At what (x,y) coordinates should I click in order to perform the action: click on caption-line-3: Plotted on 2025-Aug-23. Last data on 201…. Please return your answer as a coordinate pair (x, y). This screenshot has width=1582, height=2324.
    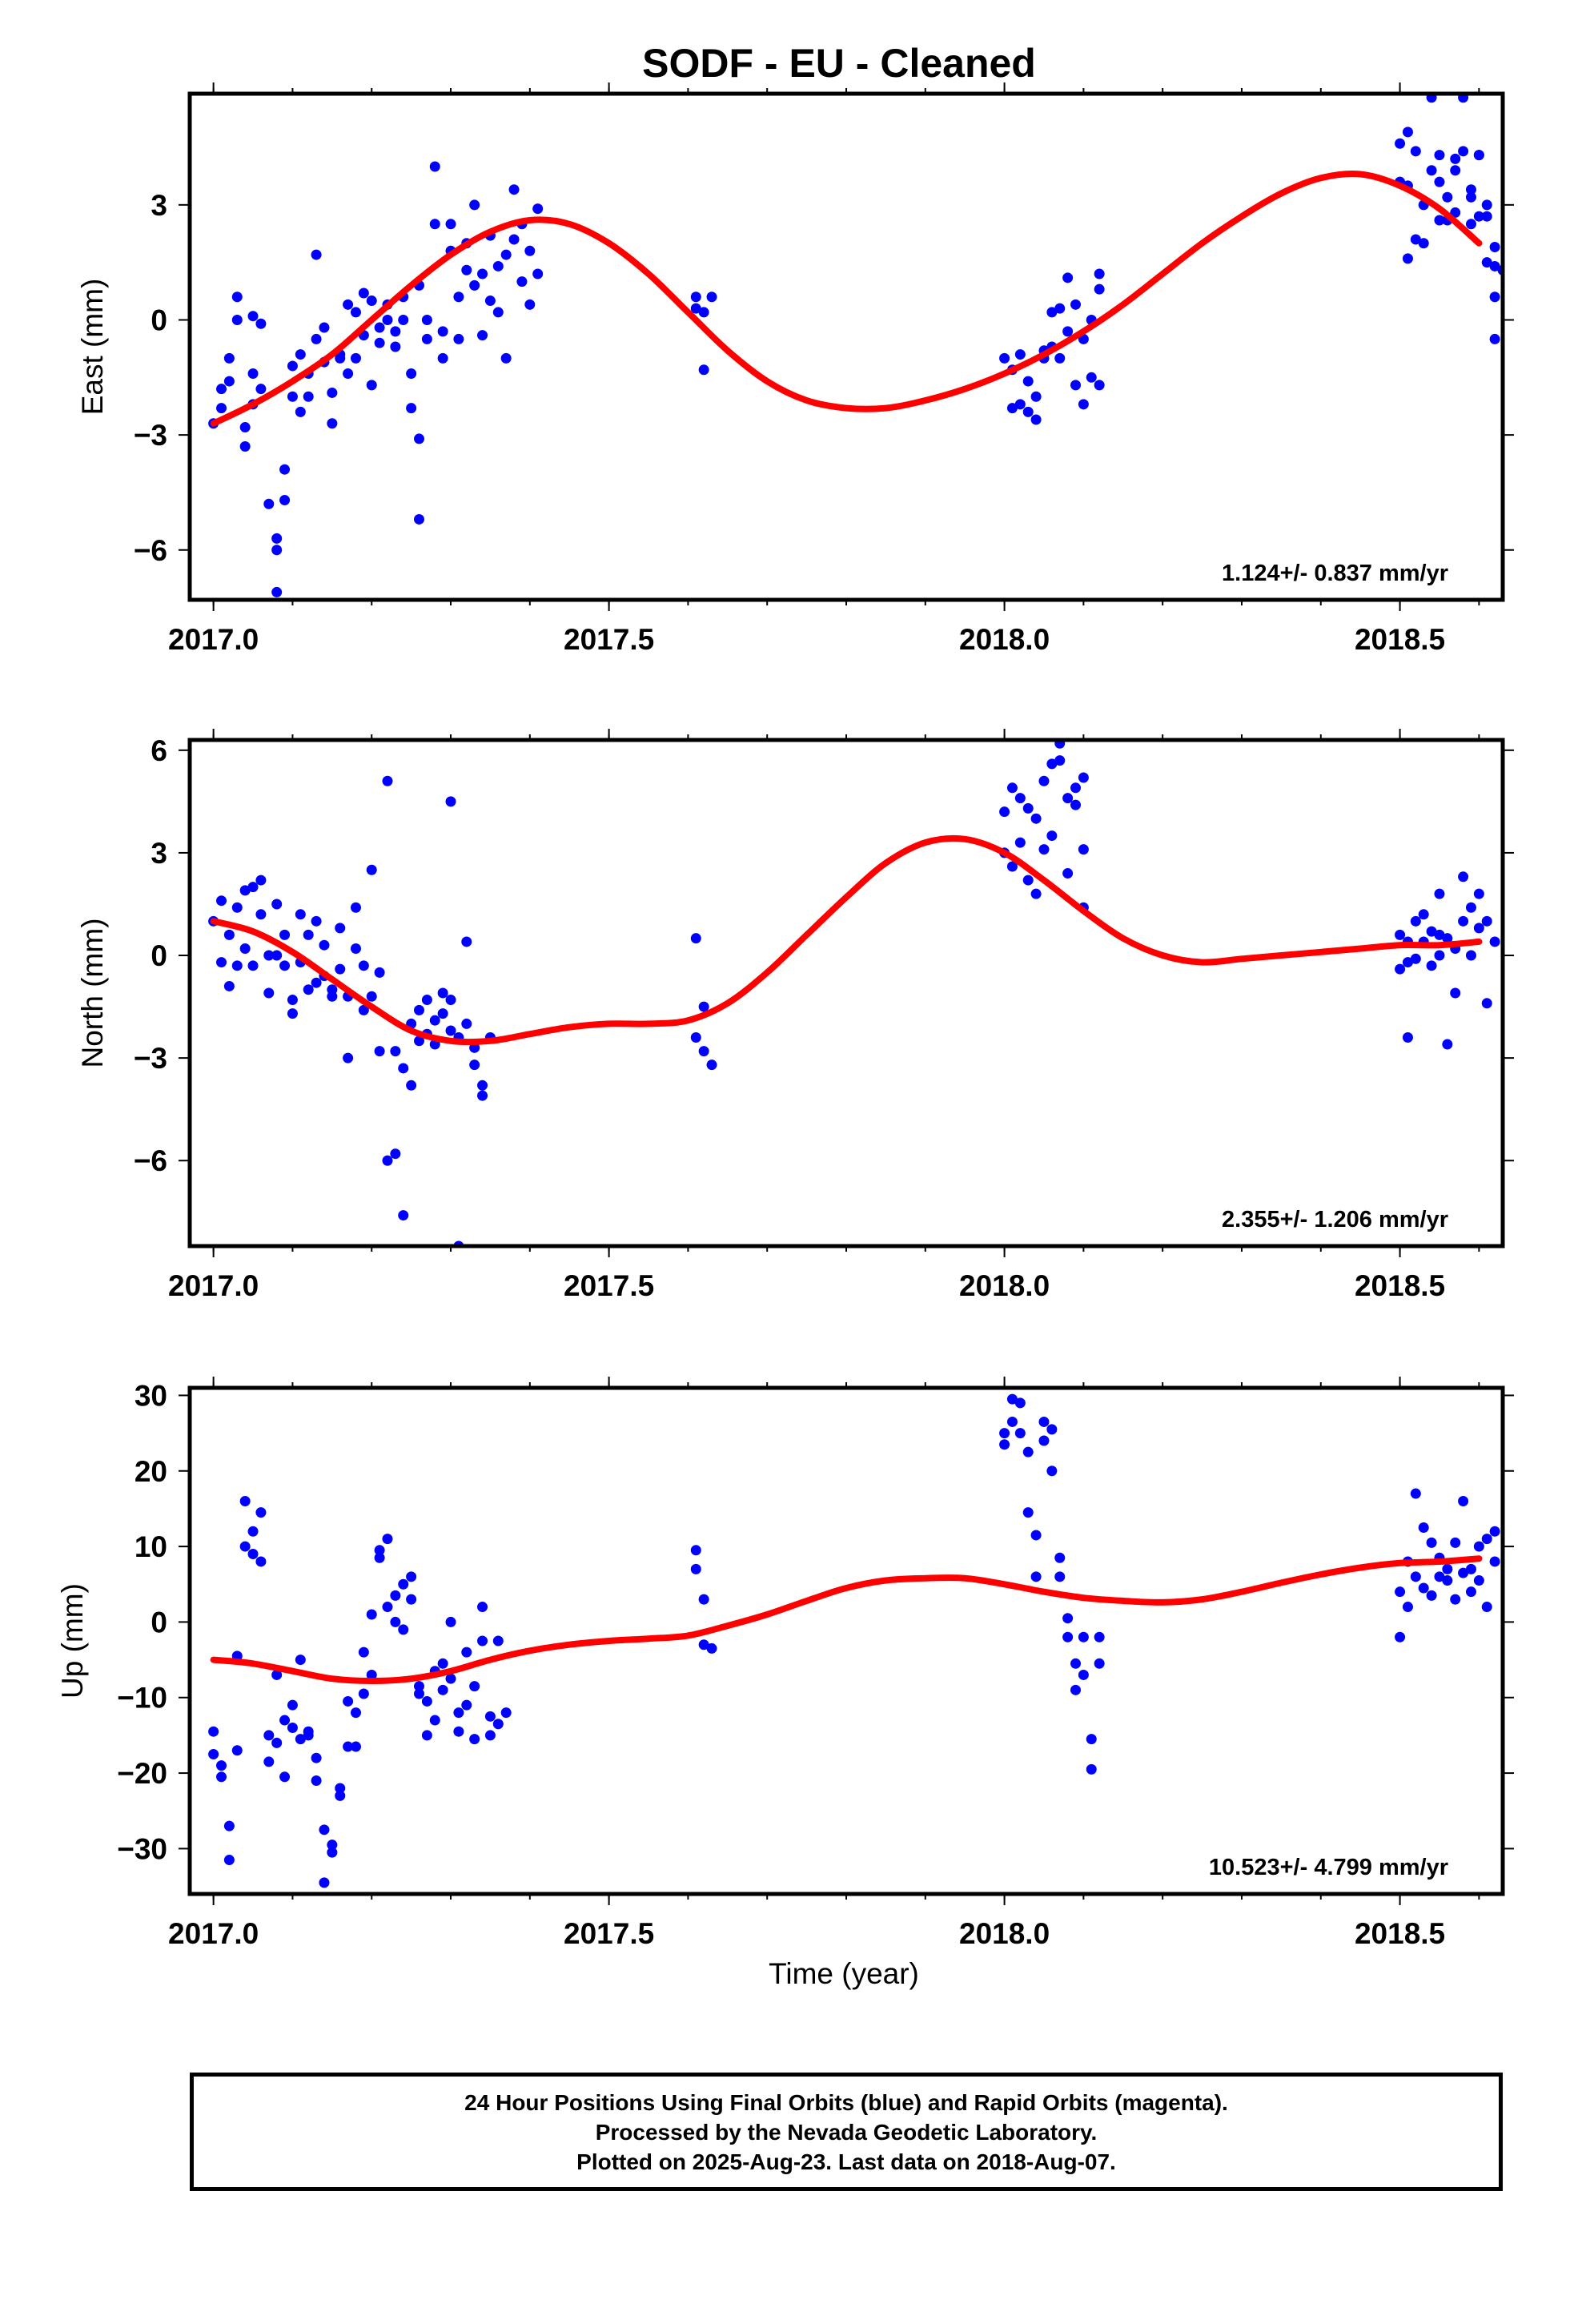
    Looking at the image, I should click on (846, 2161).